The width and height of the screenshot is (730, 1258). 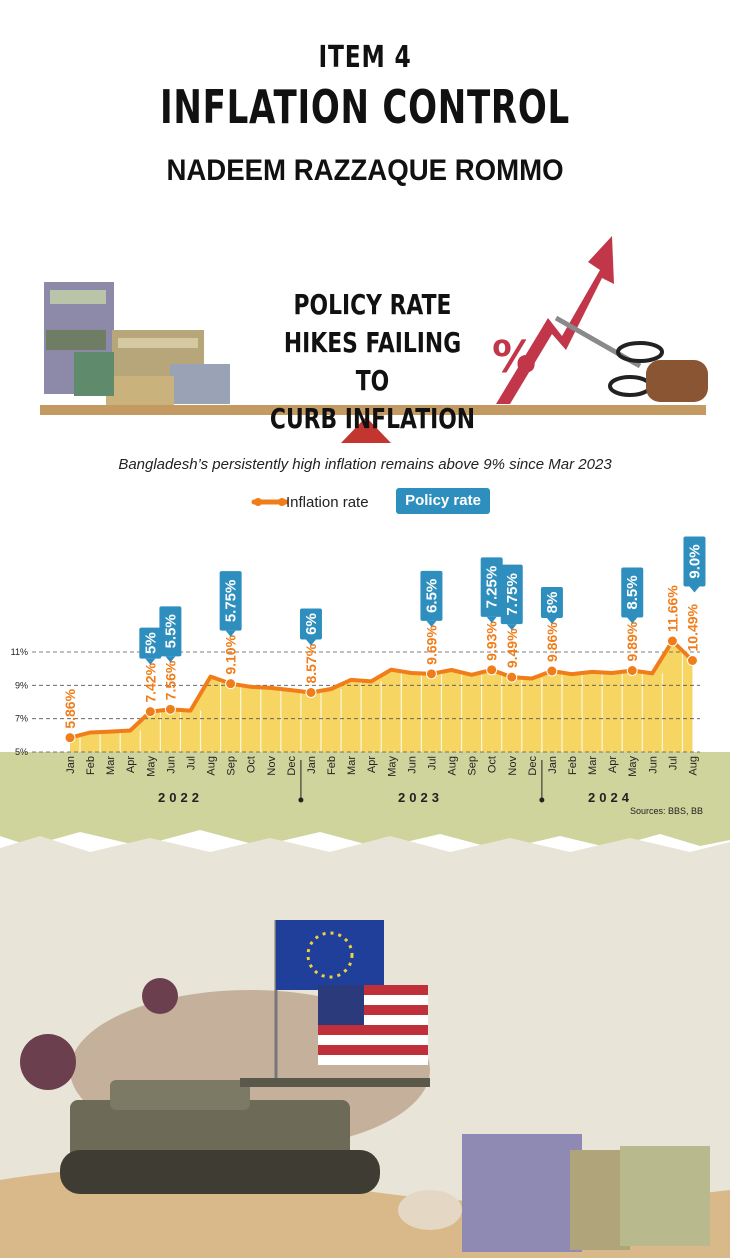 I want to click on sources-note: Sources: BBS, BB, so click(x=667, y=811).